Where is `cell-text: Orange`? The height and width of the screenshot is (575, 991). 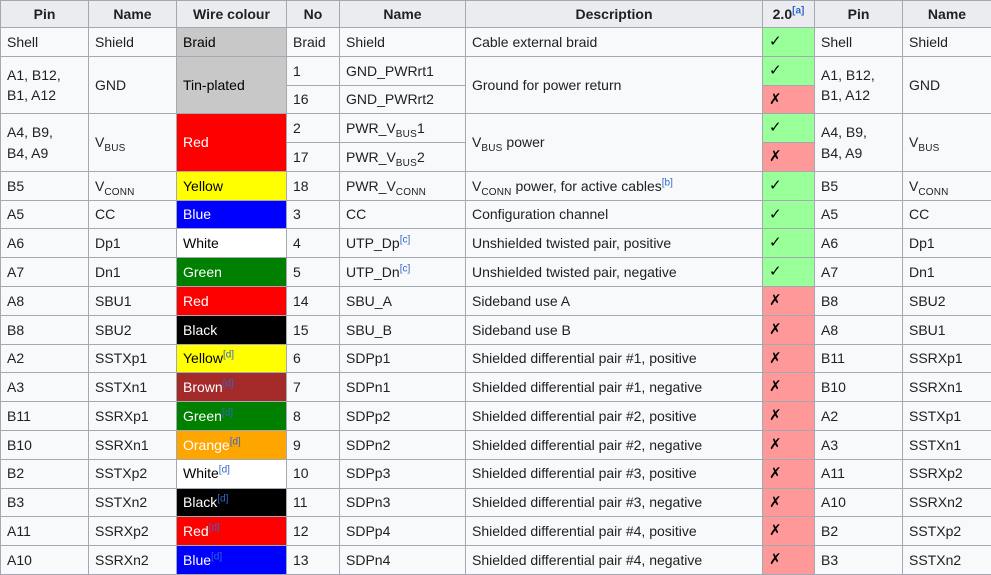 cell-text: Orange is located at coordinates (206, 444).